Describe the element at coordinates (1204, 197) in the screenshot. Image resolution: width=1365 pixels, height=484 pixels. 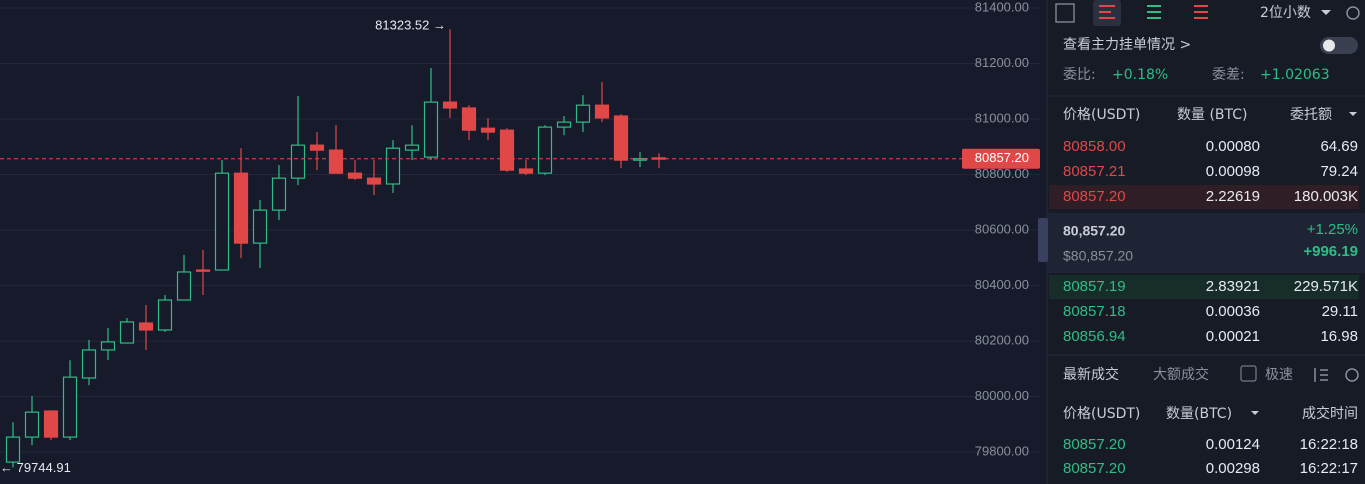
I see `ask-highlight` at that location.